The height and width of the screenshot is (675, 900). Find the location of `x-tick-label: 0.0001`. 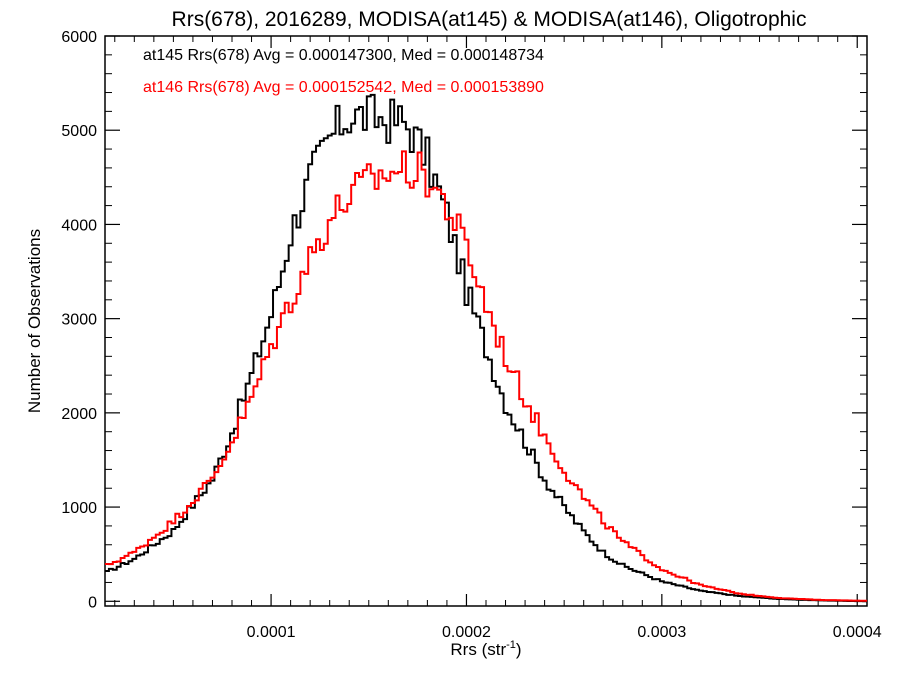

x-tick-label: 0.0001 is located at coordinates (271, 632).